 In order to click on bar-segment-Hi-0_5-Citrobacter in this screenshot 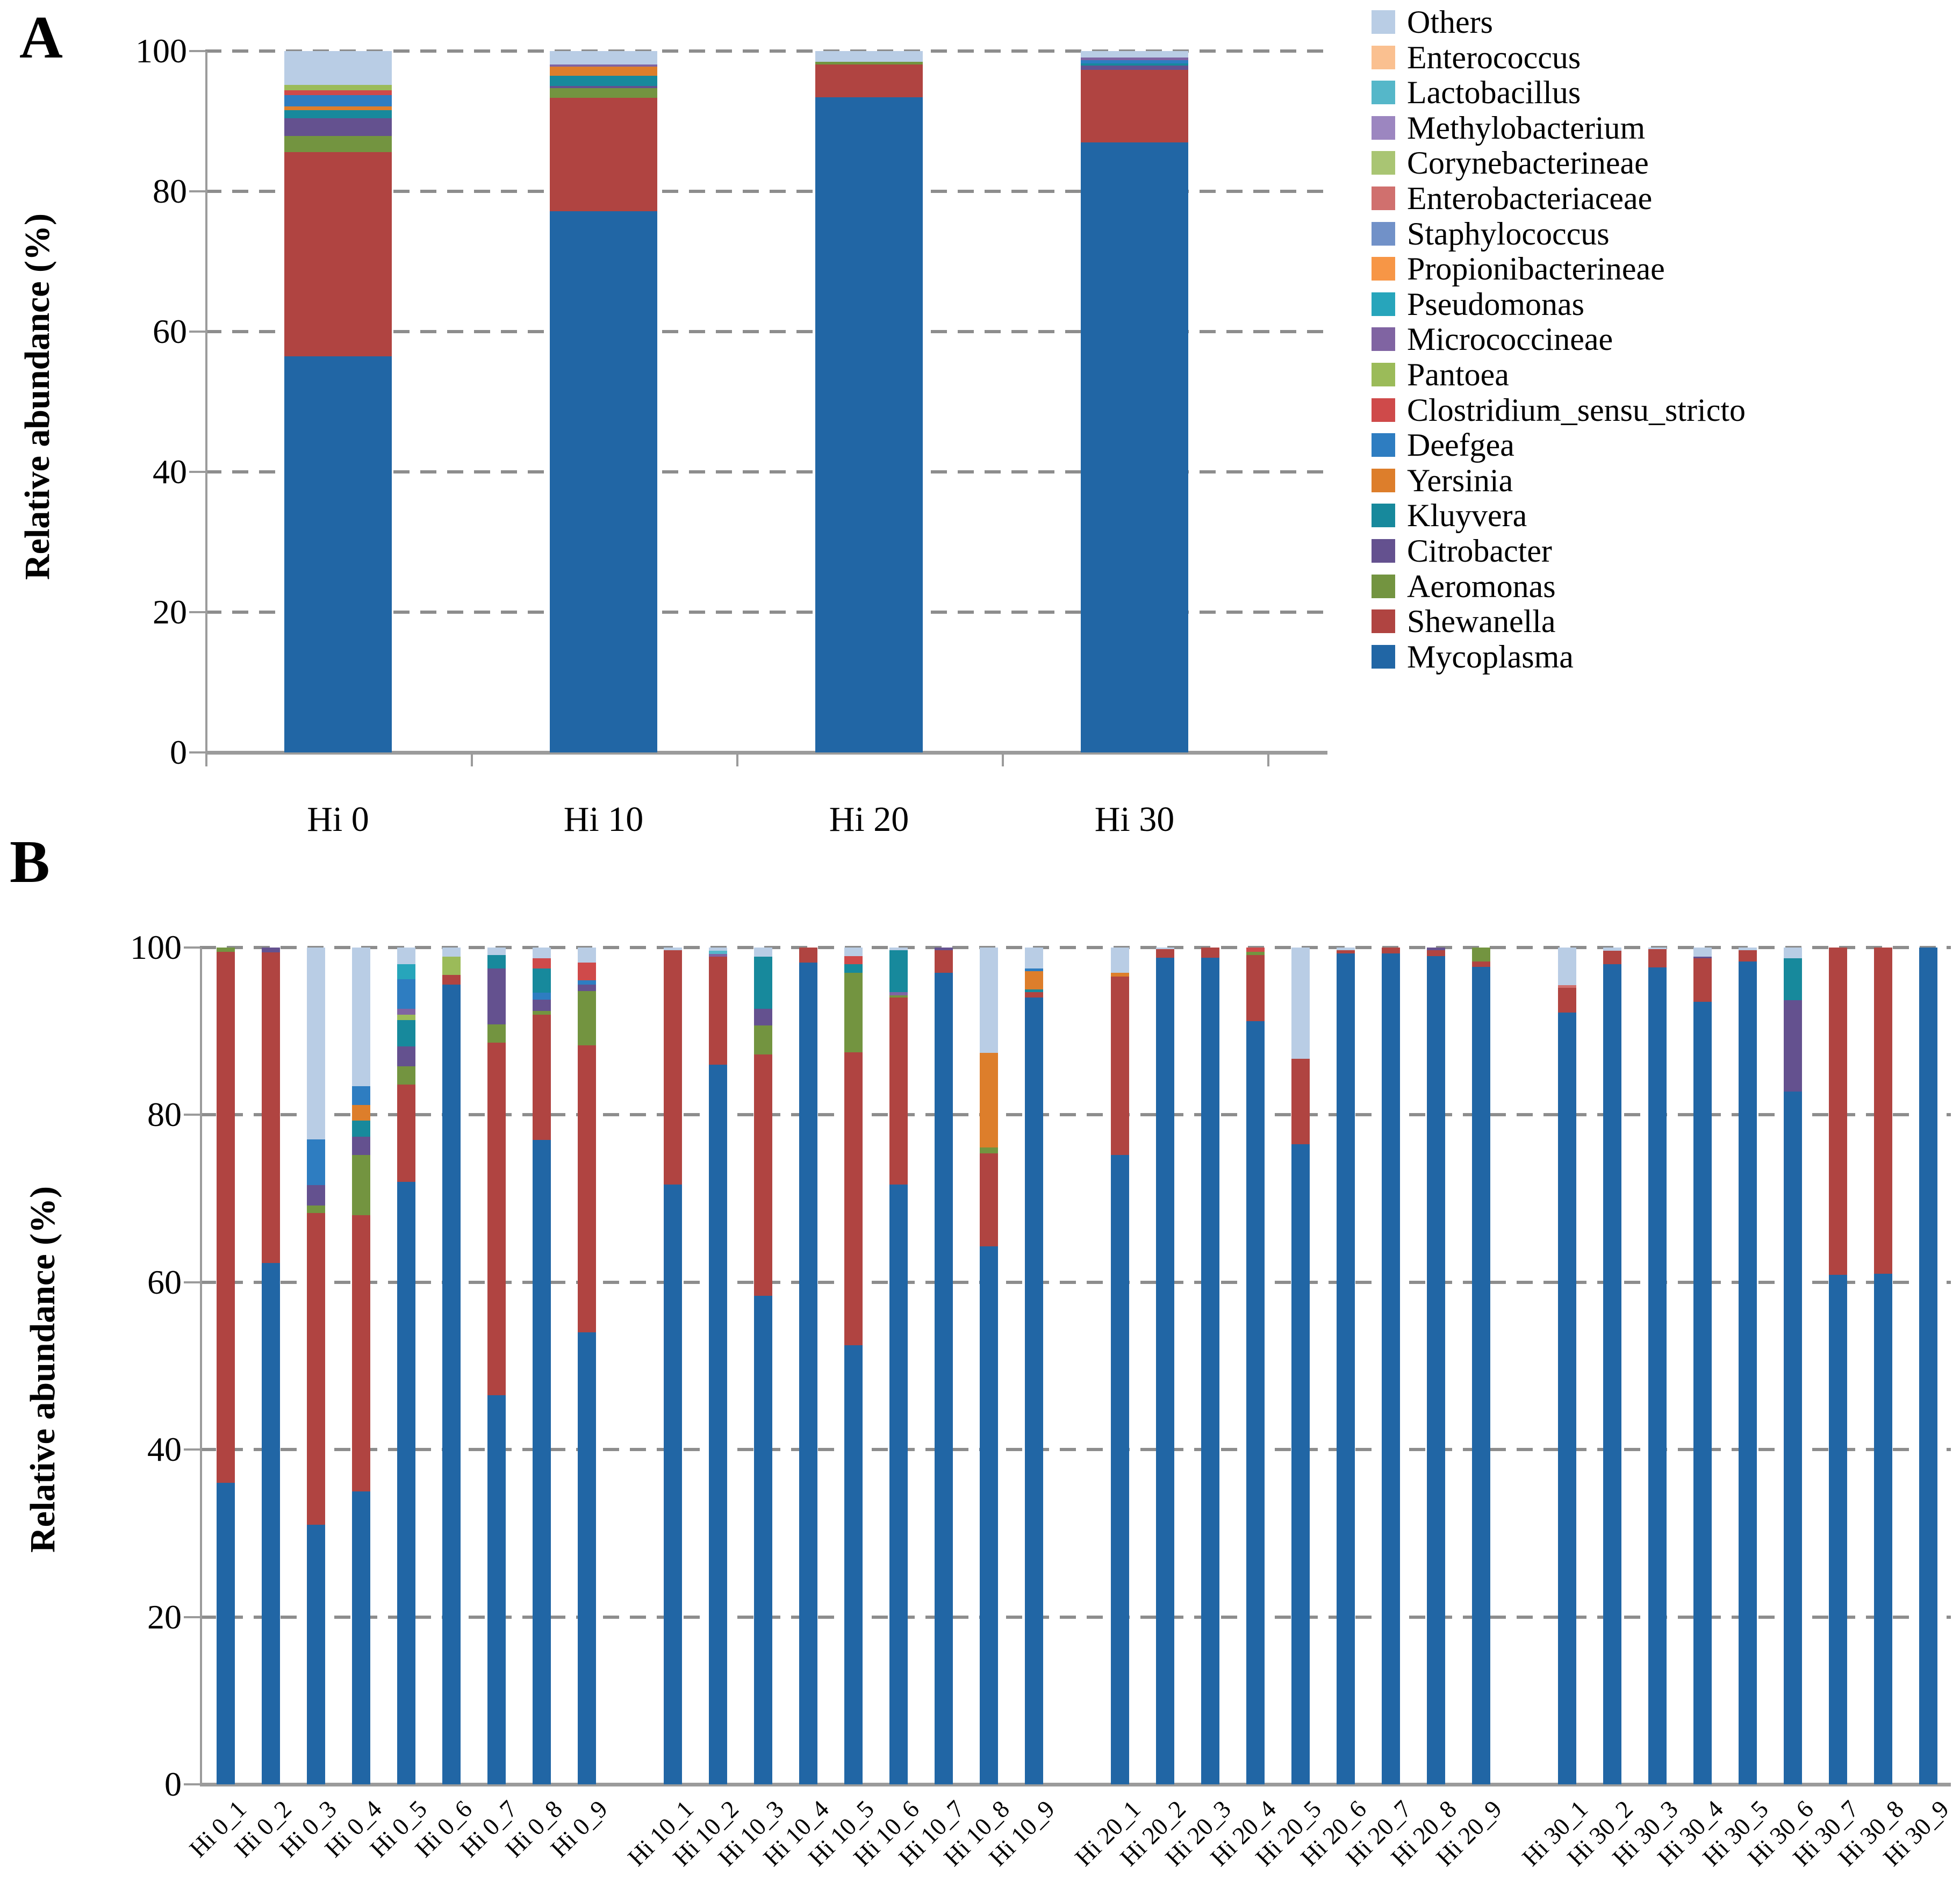, I will do `click(406, 1056)`.